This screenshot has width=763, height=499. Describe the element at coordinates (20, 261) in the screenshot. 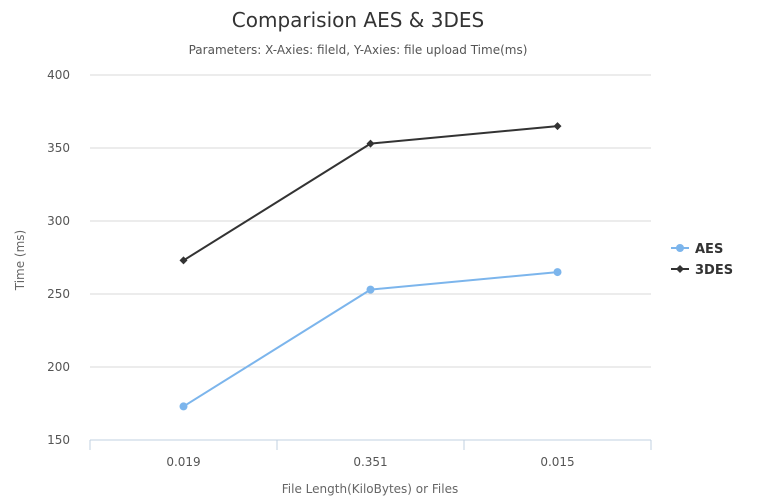

I see `y-axis-label: Time (ms)` at that location.